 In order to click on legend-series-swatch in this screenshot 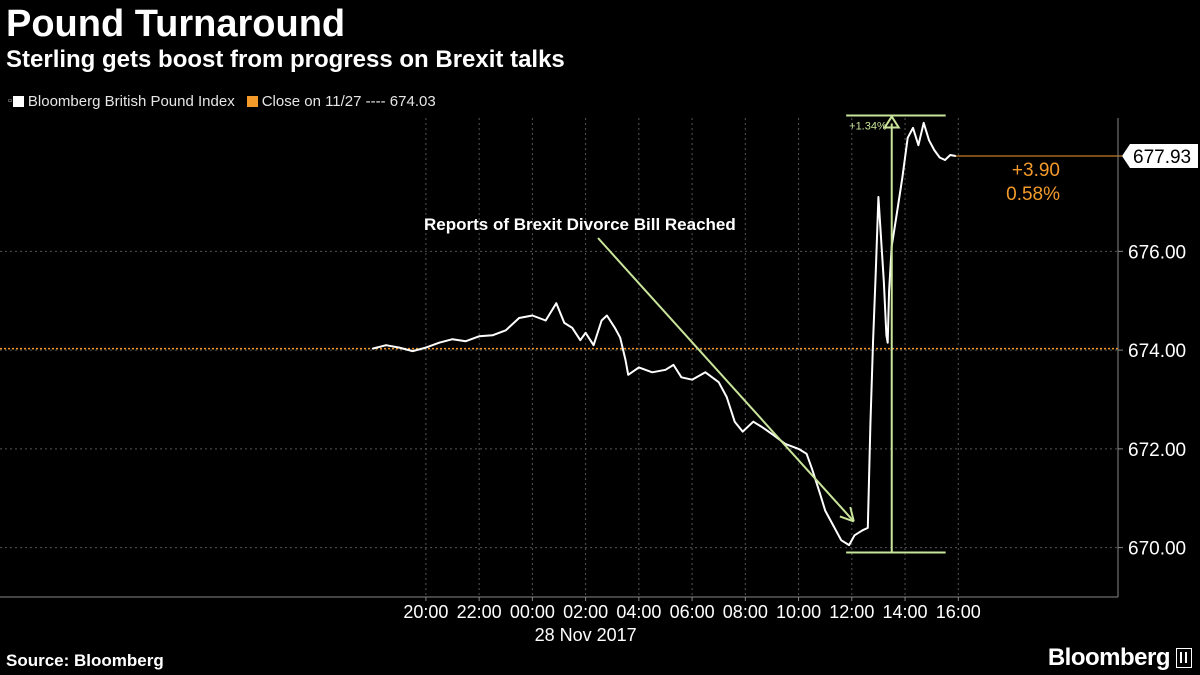, I will do `click(18, 101)`.